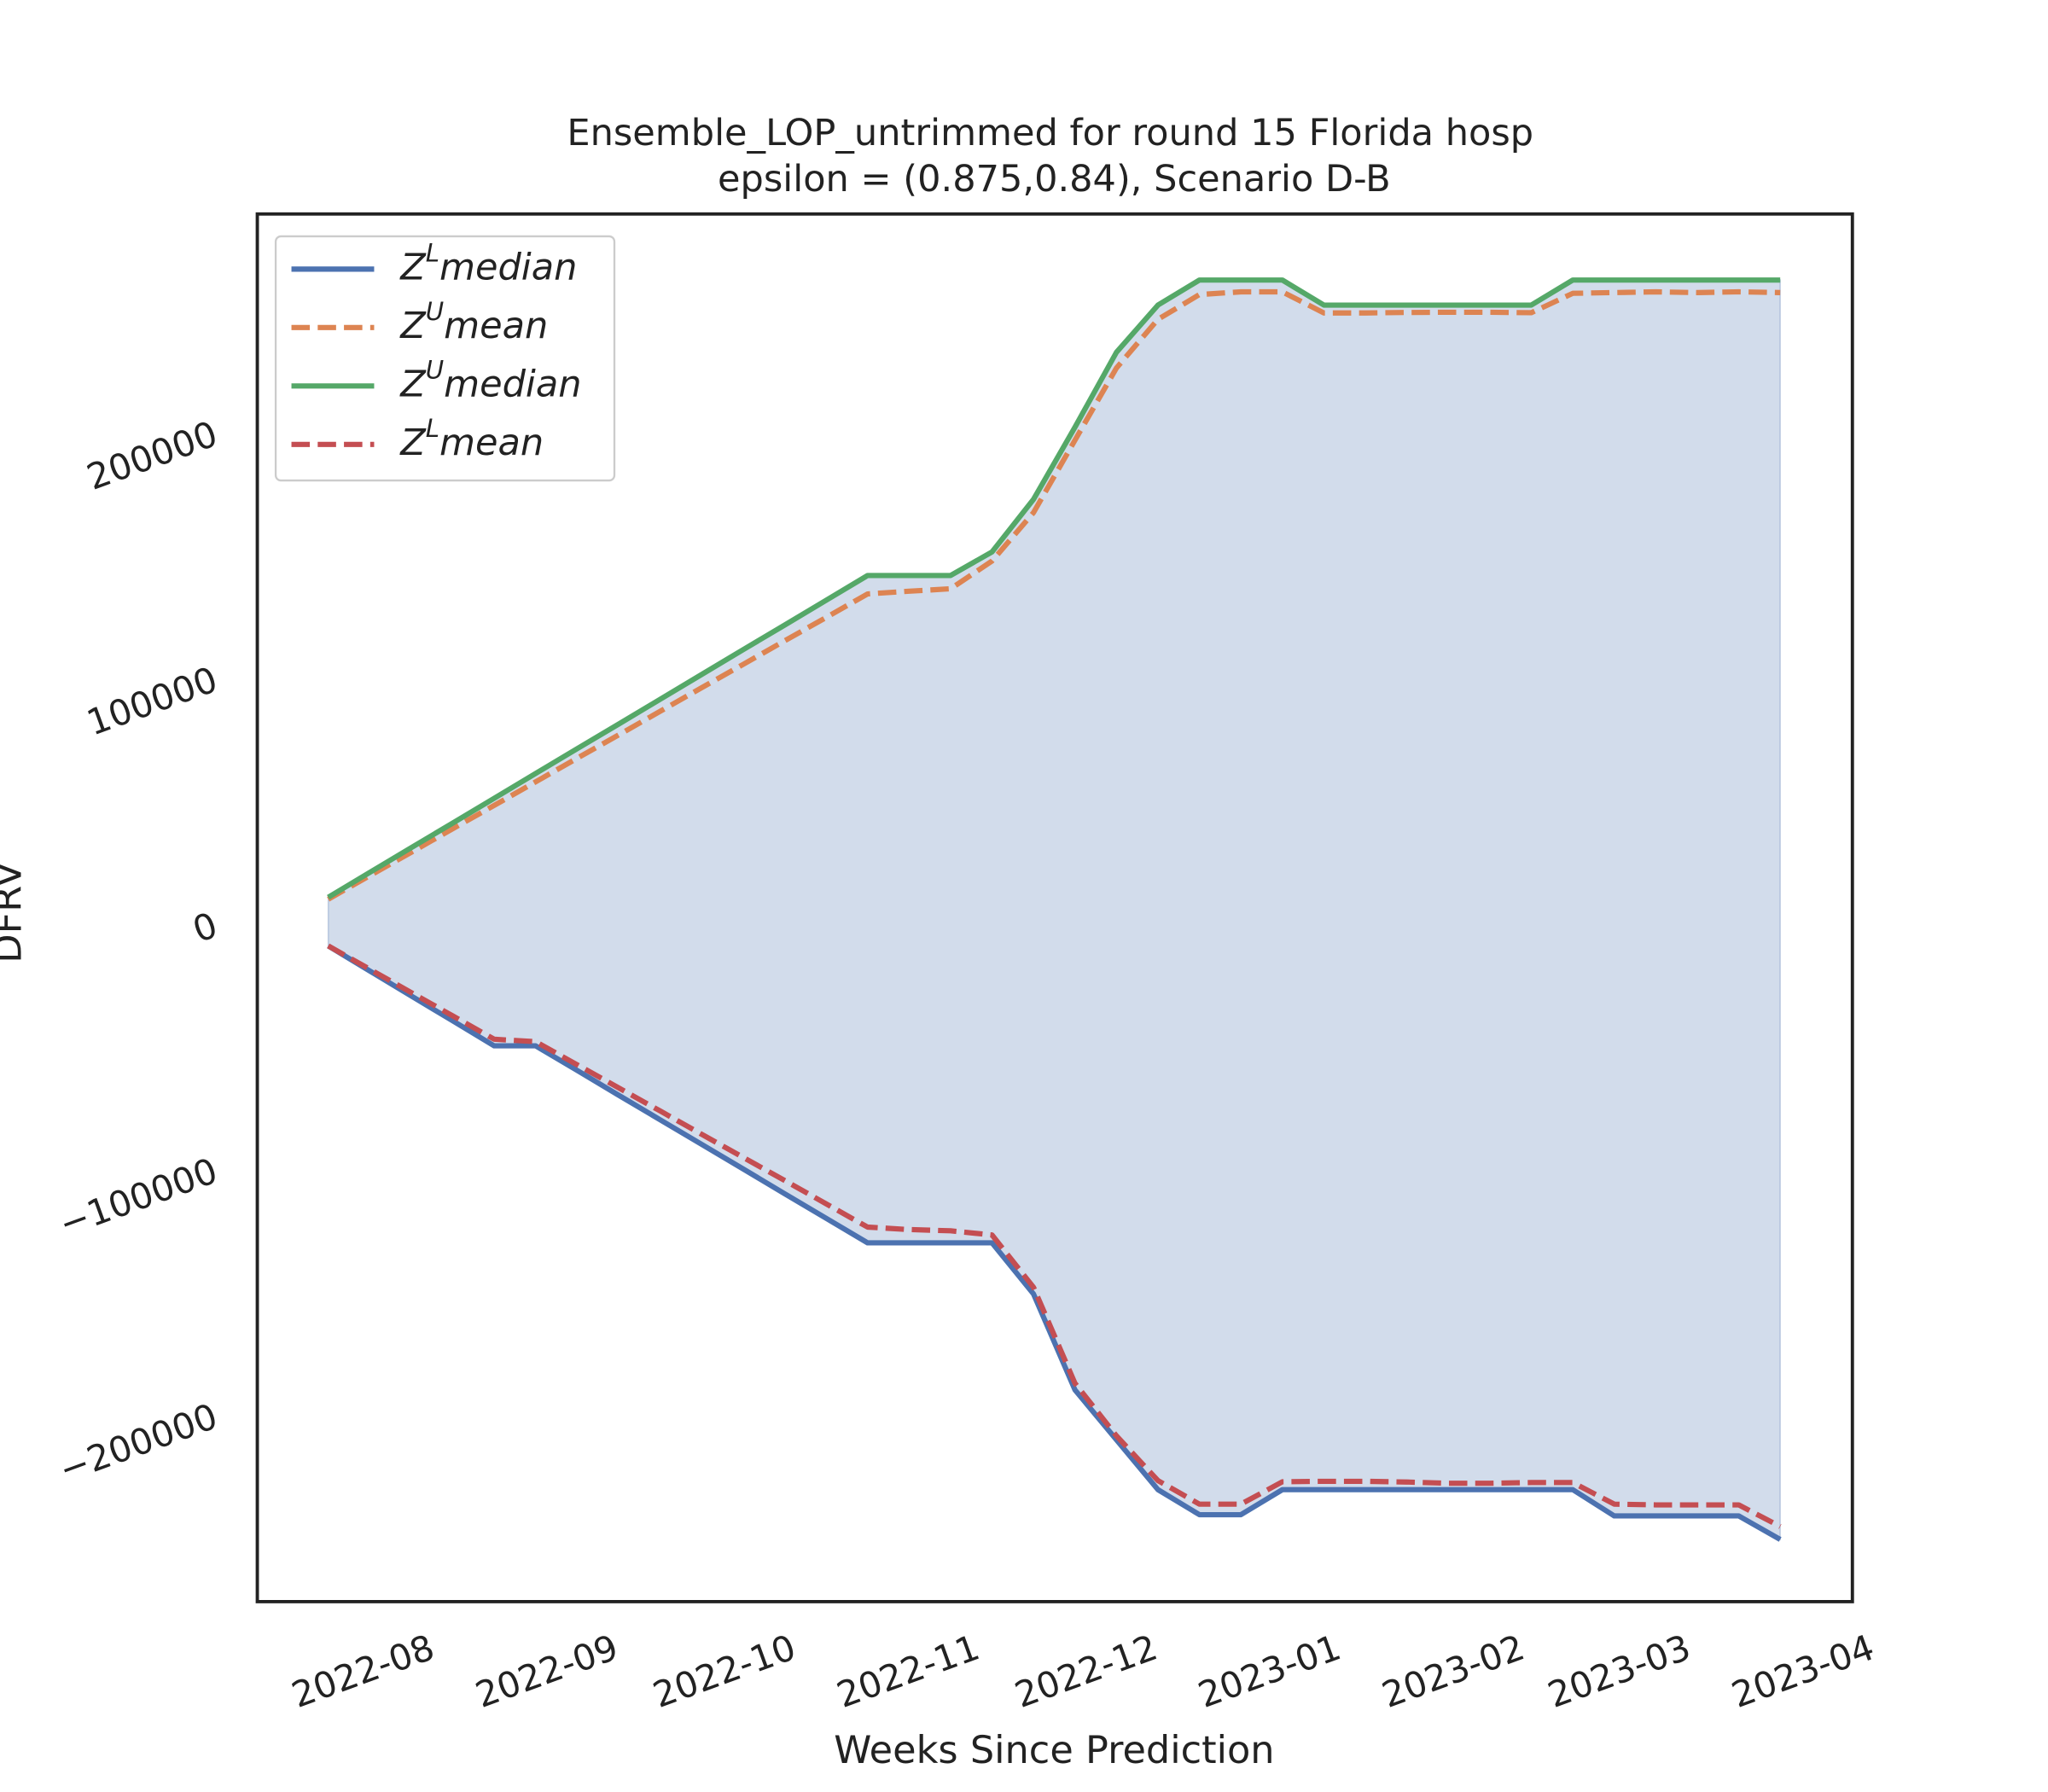  Describe the element at coordinates (1803, 1671) in the screenshot. I see `x-tick-label: 2023-04` at that location.